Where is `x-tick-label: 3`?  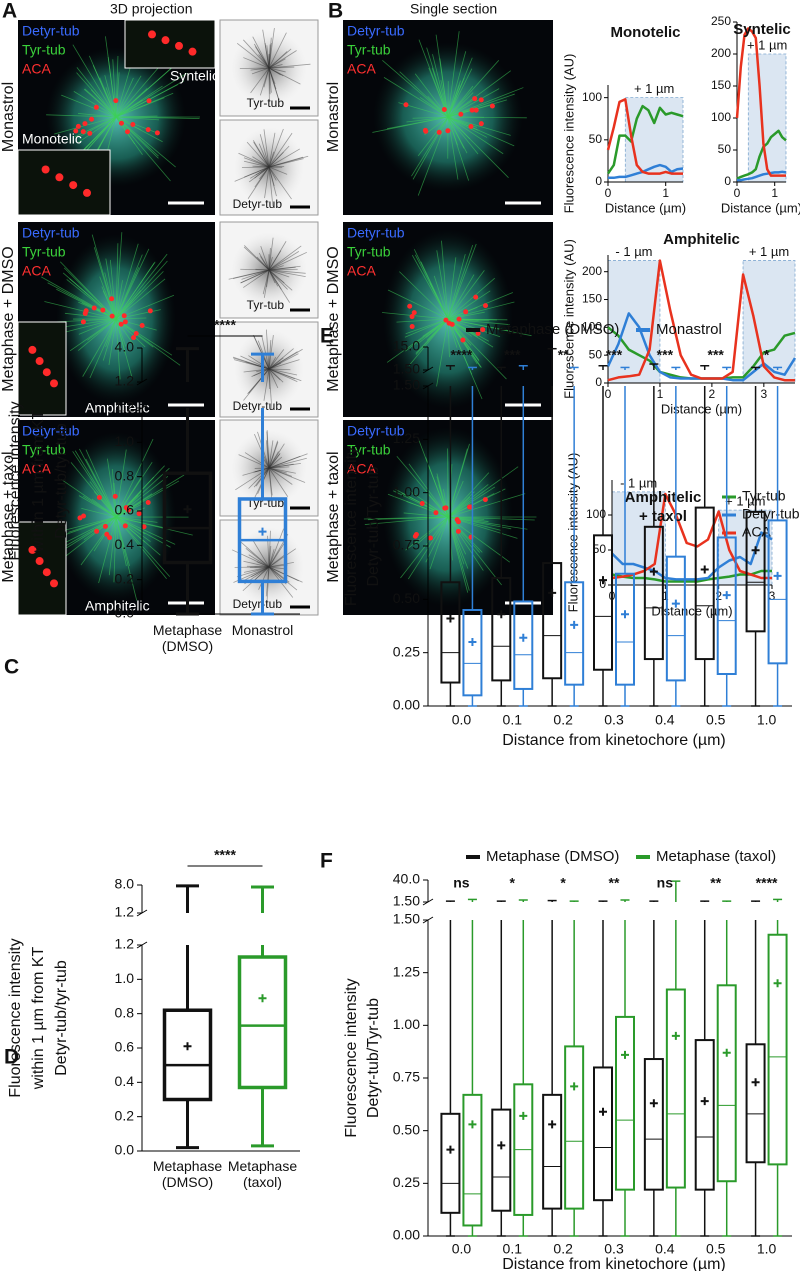
x-tick-label: 3 is located at coordinates (763, 394).